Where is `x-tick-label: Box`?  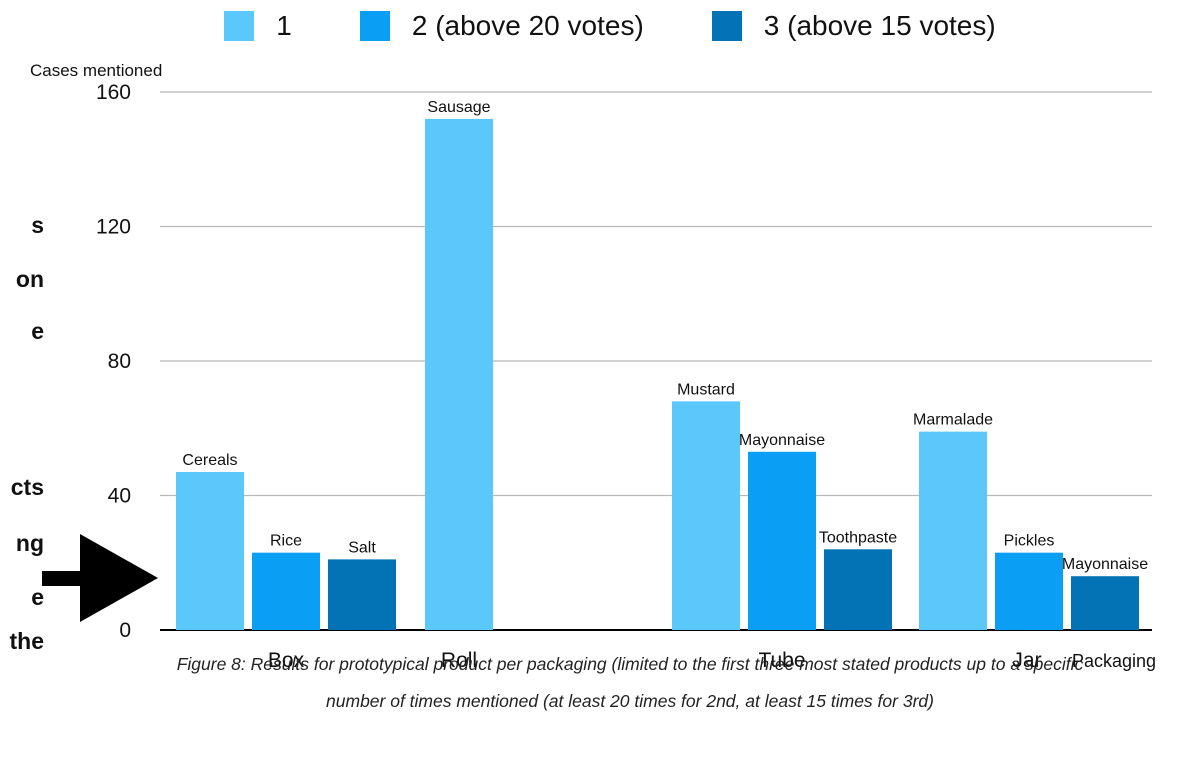
x-tick-label: Box is located at coordinates (286, 660).